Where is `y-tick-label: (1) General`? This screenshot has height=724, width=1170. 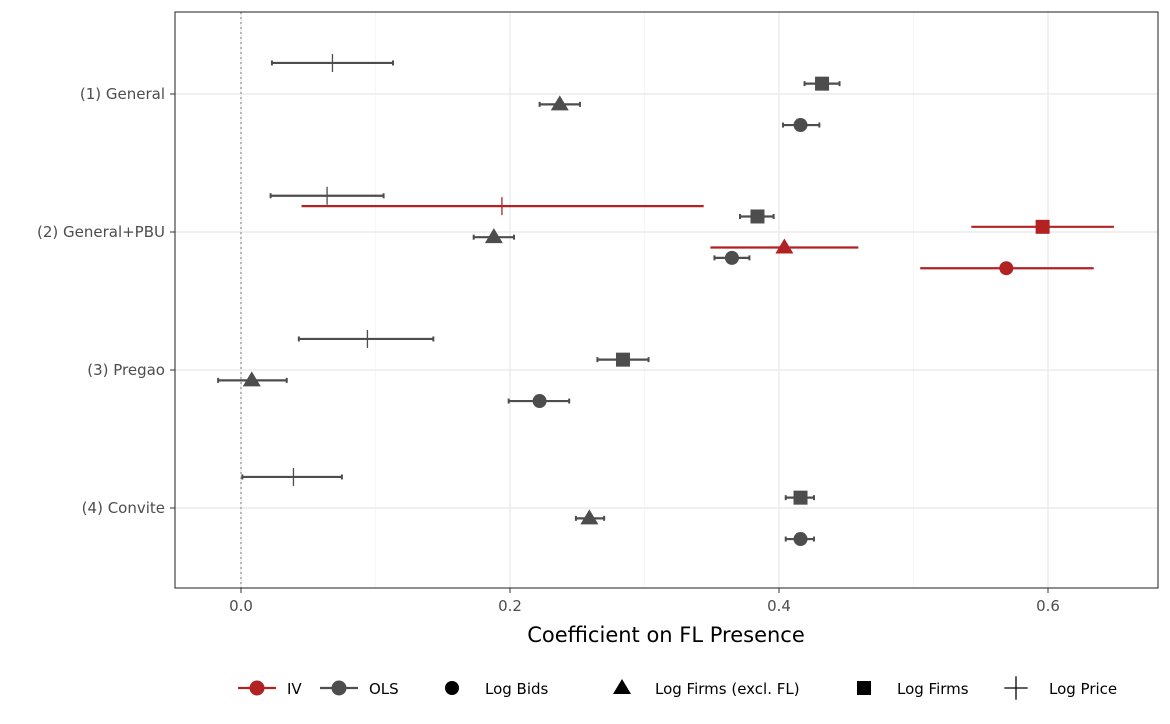 y-tick-label: (1) General is located at coordinates (122, 94).